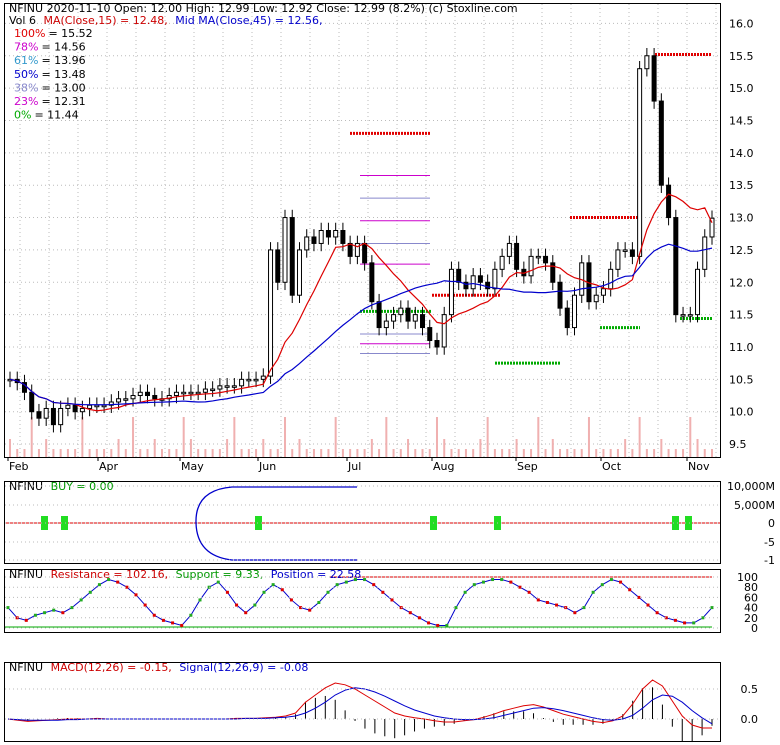 This screenshot has height=745, width=780. I want to click on y-tick-label: 14.5, so click(741, 120).